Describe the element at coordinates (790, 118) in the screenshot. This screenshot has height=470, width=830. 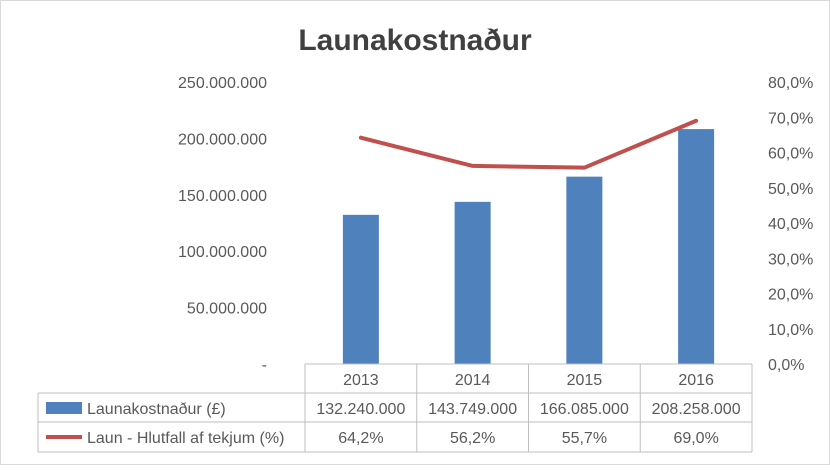
I see `y-right-tick-label: 70,0%` at that location.